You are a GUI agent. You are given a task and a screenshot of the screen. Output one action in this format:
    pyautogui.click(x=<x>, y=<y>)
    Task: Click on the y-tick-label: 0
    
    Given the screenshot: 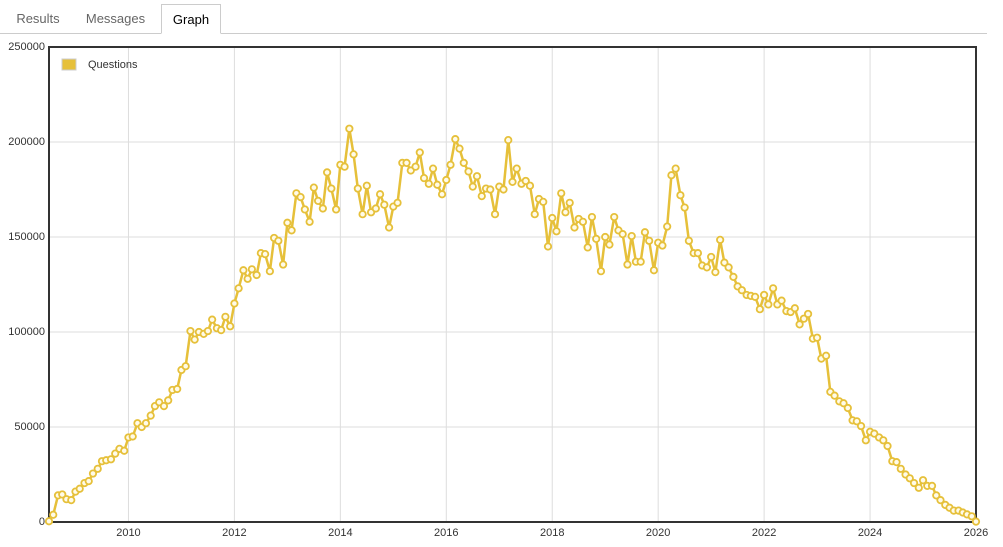 What is the action you would take?
    pyautogui.click(x=42, y=522)
    